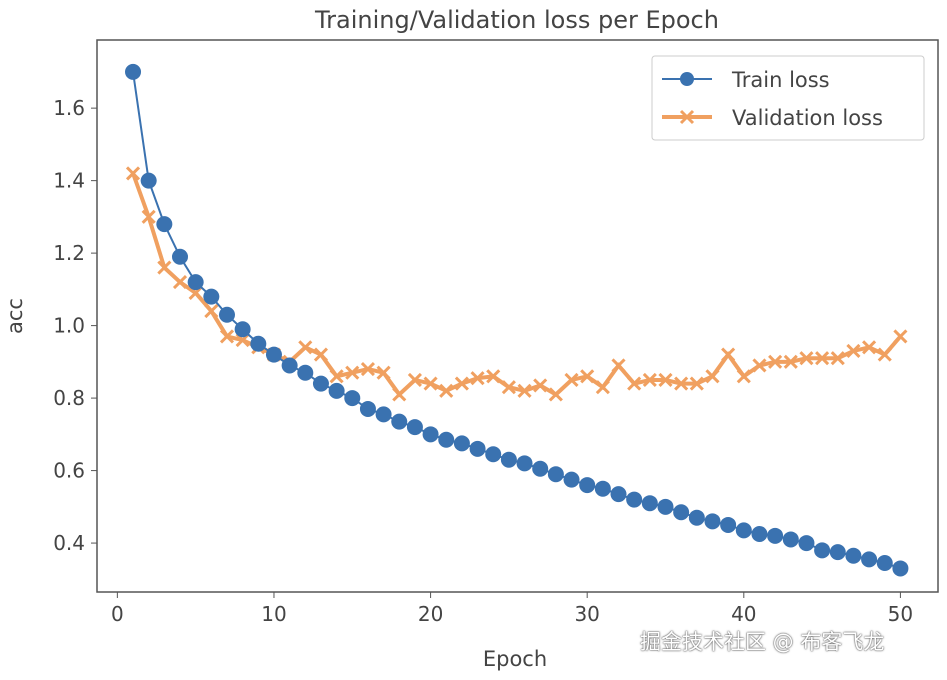 The height and width of the screenshot is (680, 947). I want to click on y-tick-label: 0.8, so click(69, 398).